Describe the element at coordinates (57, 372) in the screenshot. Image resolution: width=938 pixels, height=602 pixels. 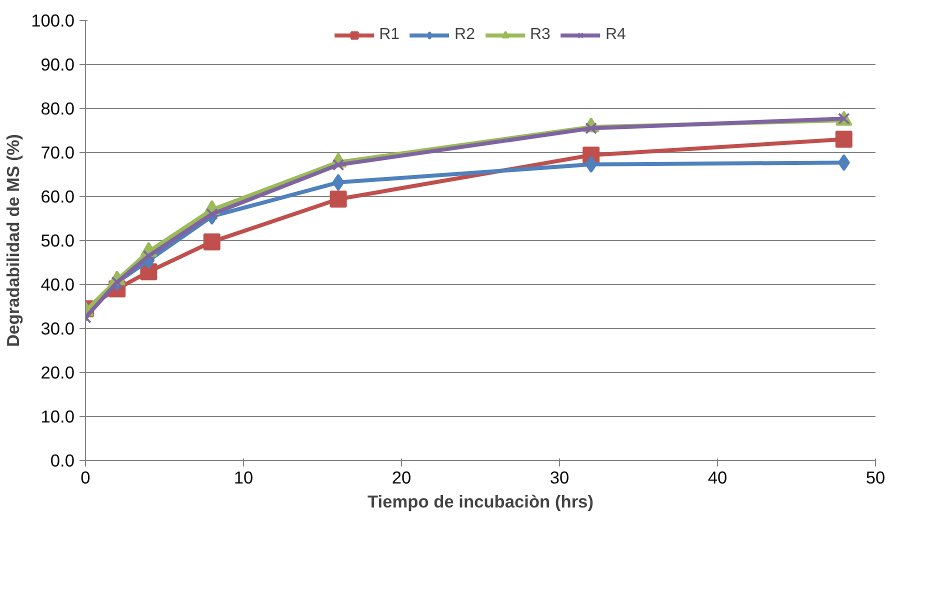
I see `y-tick-label: 20.0` at that location.